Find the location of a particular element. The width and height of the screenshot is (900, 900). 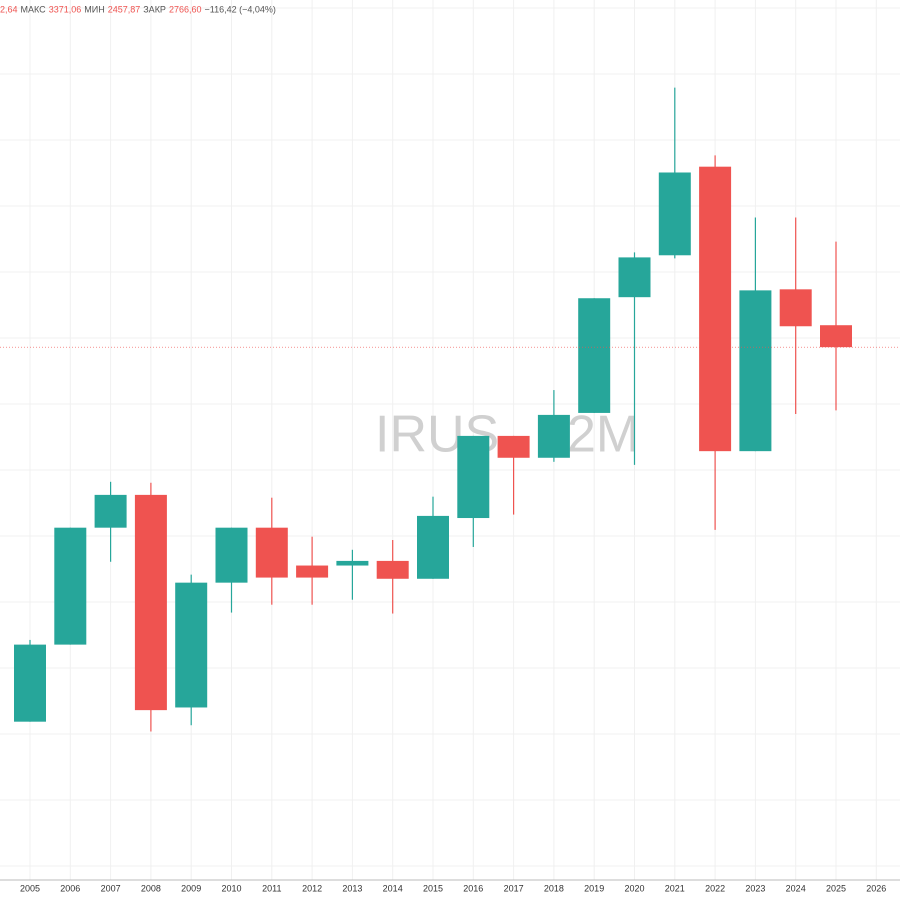

x-tick-label: 2009 is located at coordinates (191, 888).